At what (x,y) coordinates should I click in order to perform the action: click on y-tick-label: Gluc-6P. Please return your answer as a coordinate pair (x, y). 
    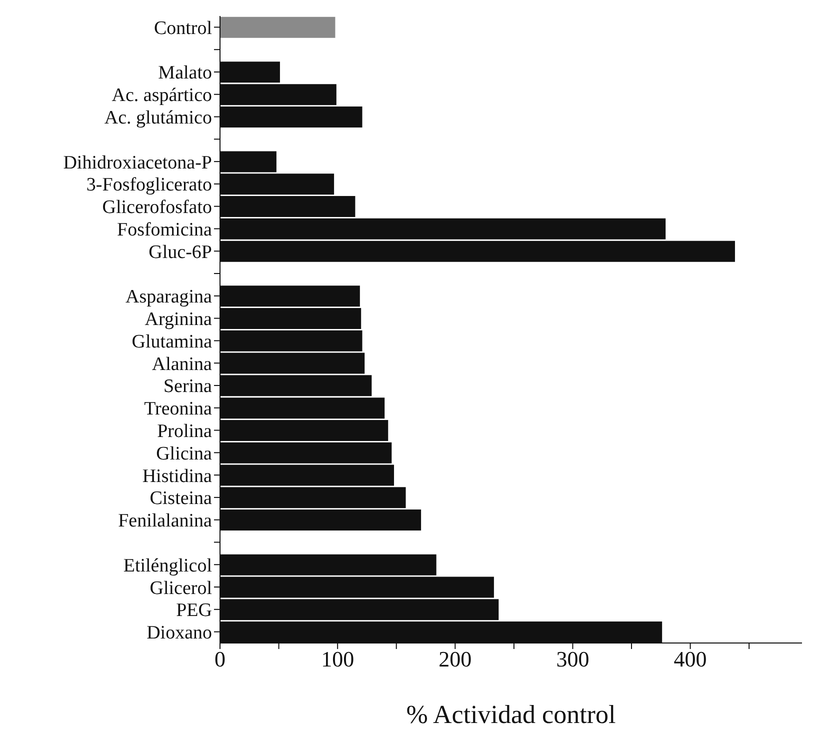
    Looking at the image, I should click on (180, 252).